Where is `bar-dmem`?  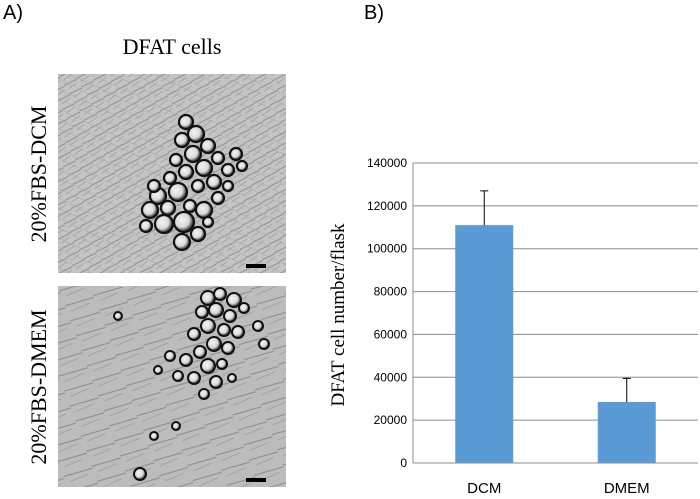 bar-dmem is located at coordinates (626, 432).